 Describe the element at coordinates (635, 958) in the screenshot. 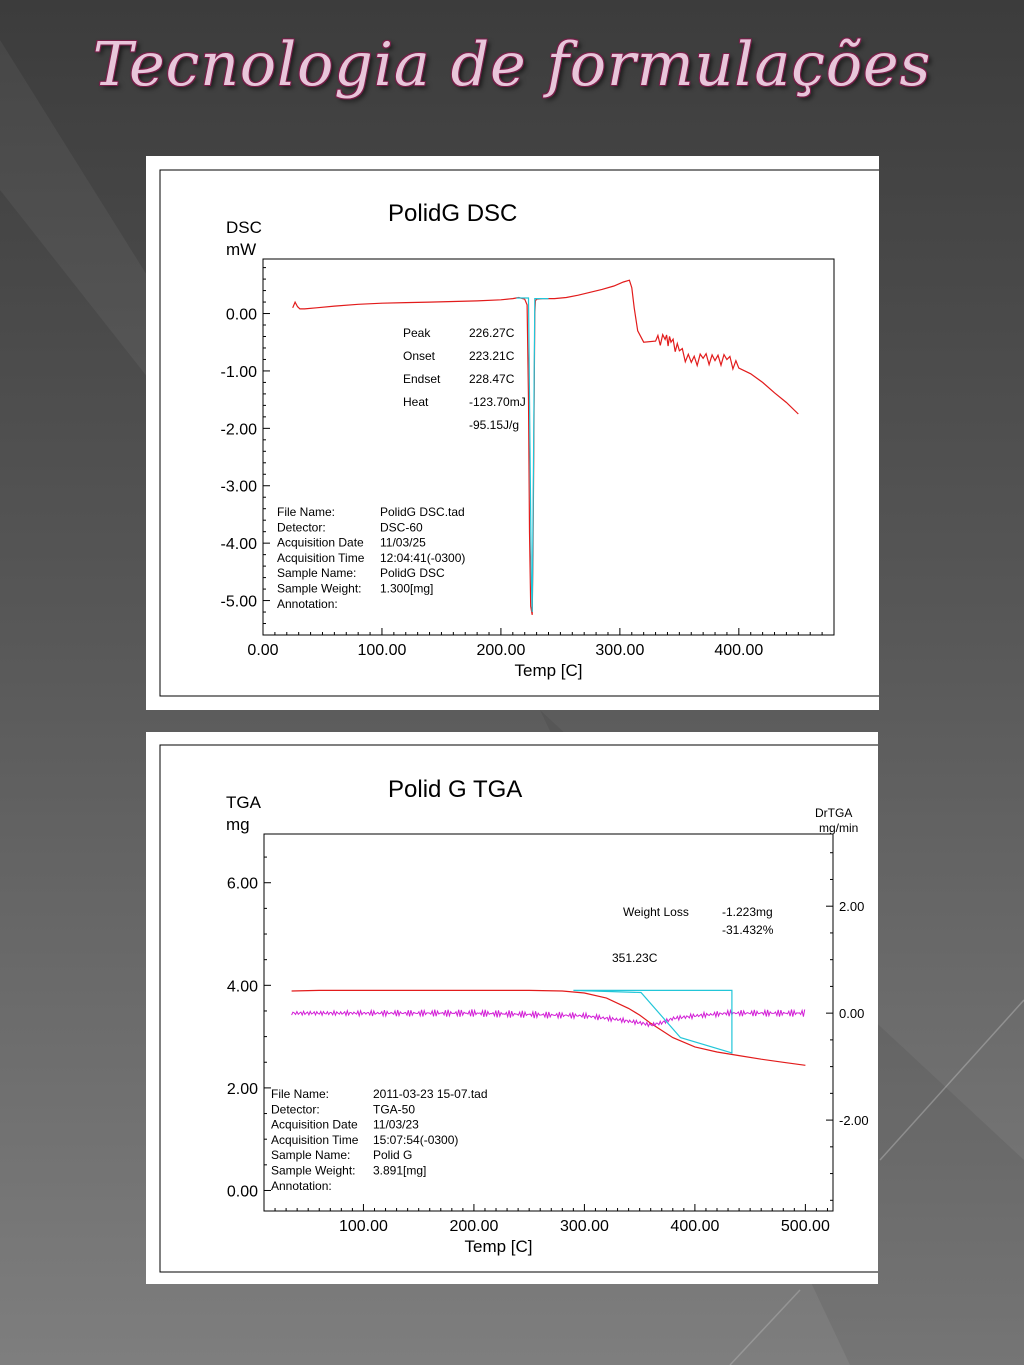

I see `annotation-label: 351.23C` at that location.